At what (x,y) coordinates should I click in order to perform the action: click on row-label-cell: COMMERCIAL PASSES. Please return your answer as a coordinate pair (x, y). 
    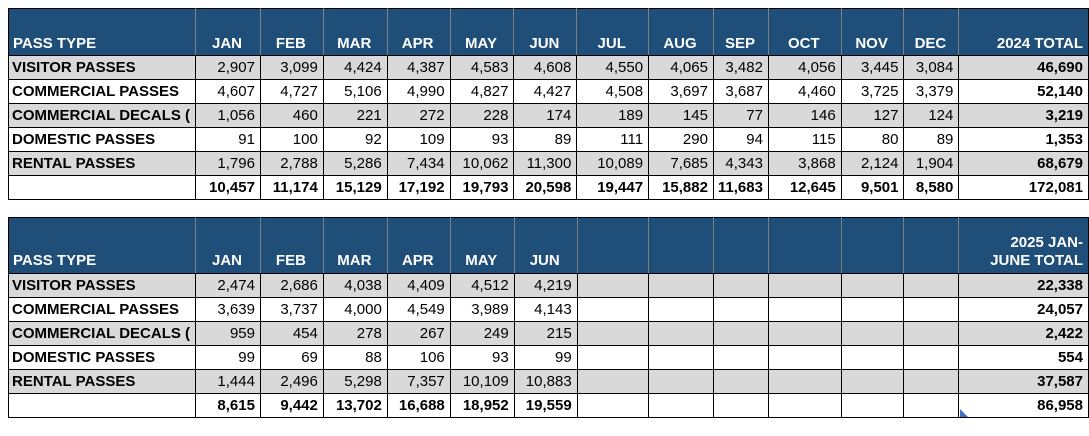
    Looking at the image, I should click on (102, 309).